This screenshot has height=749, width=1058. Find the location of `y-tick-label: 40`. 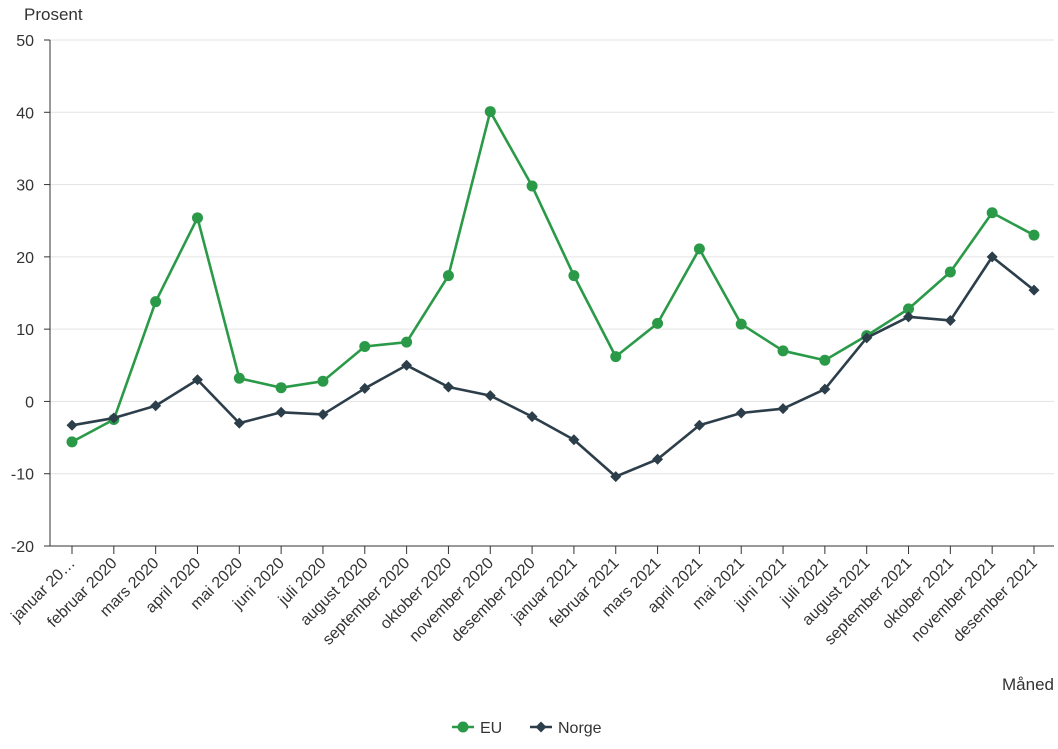

y-tick-label: 40 is located at coordinates (25, 113).